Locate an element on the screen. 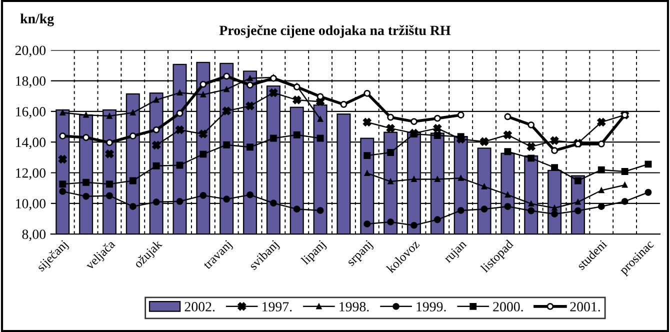 This screenshot has height=332, width=670. y-tick-label: 14,00 is located at coordinates (31, 144).